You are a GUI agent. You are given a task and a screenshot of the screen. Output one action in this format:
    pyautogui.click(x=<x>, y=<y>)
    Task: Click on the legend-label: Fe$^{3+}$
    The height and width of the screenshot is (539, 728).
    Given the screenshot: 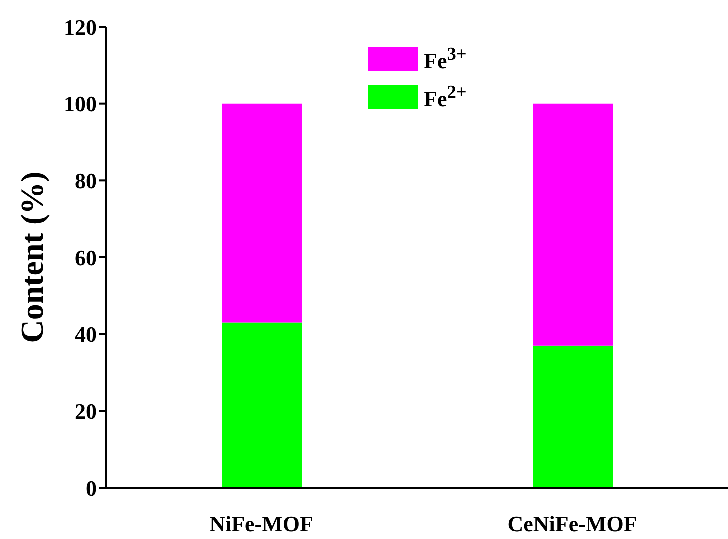 What is the action you would take?
    pyautogui.click(x=445, y=59)
    